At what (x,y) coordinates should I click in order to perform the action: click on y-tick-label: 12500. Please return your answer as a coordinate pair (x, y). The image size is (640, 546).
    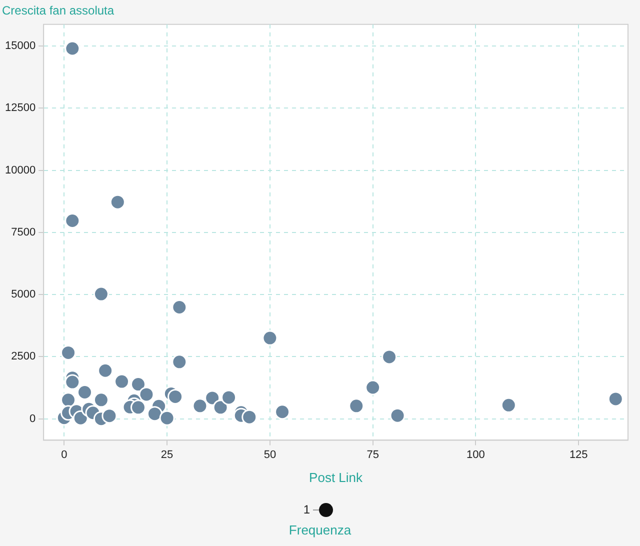
    Looking at the image, I should click on (20, 108).